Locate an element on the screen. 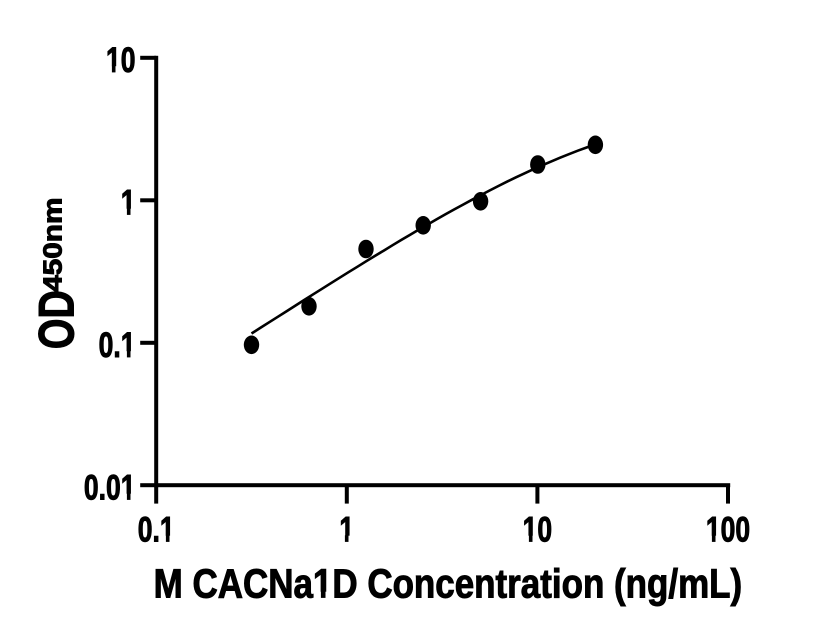  svg-text: 450nm is located at coordinates (52, 245).